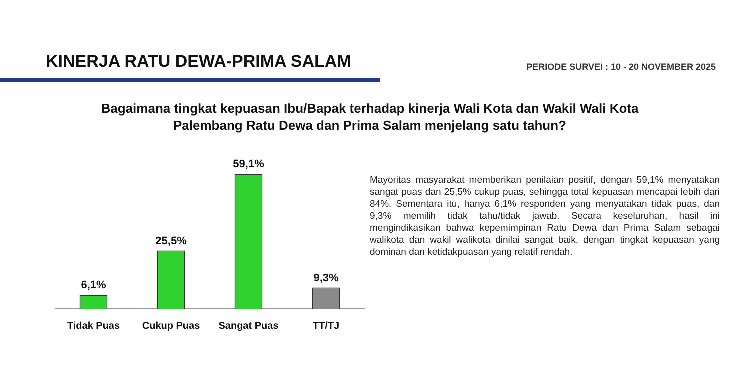 The image size is (736, 391). Describe the element at coordinates (172, 241) in the screenshot. I see `data-label: 25,5%` at that location.